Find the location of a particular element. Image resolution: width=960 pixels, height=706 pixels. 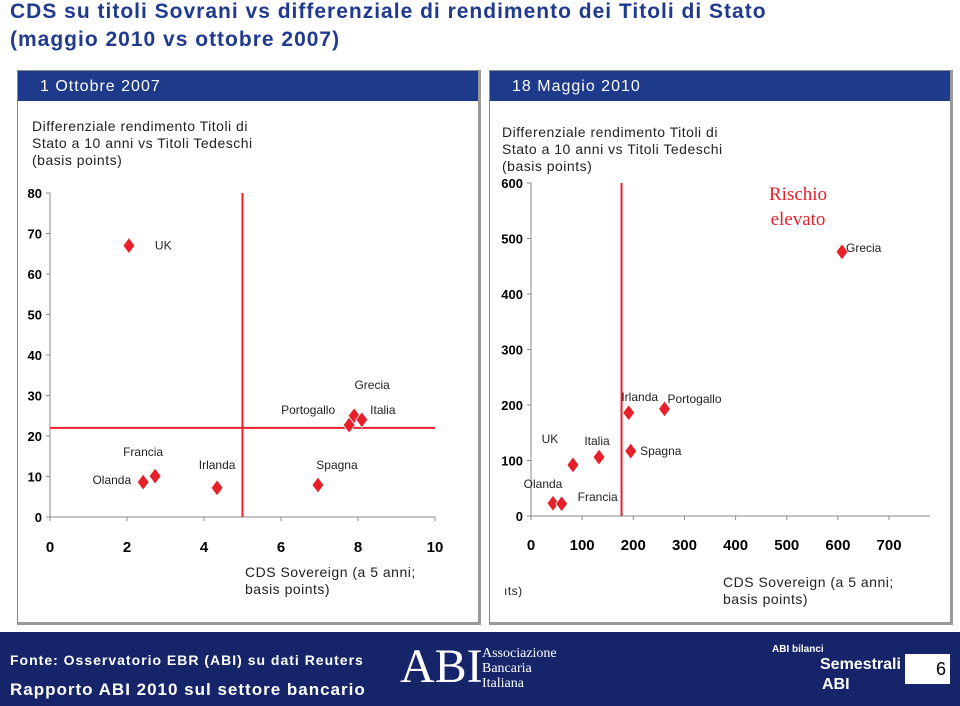

annotation: elevato is located at coordinates (798, 219).